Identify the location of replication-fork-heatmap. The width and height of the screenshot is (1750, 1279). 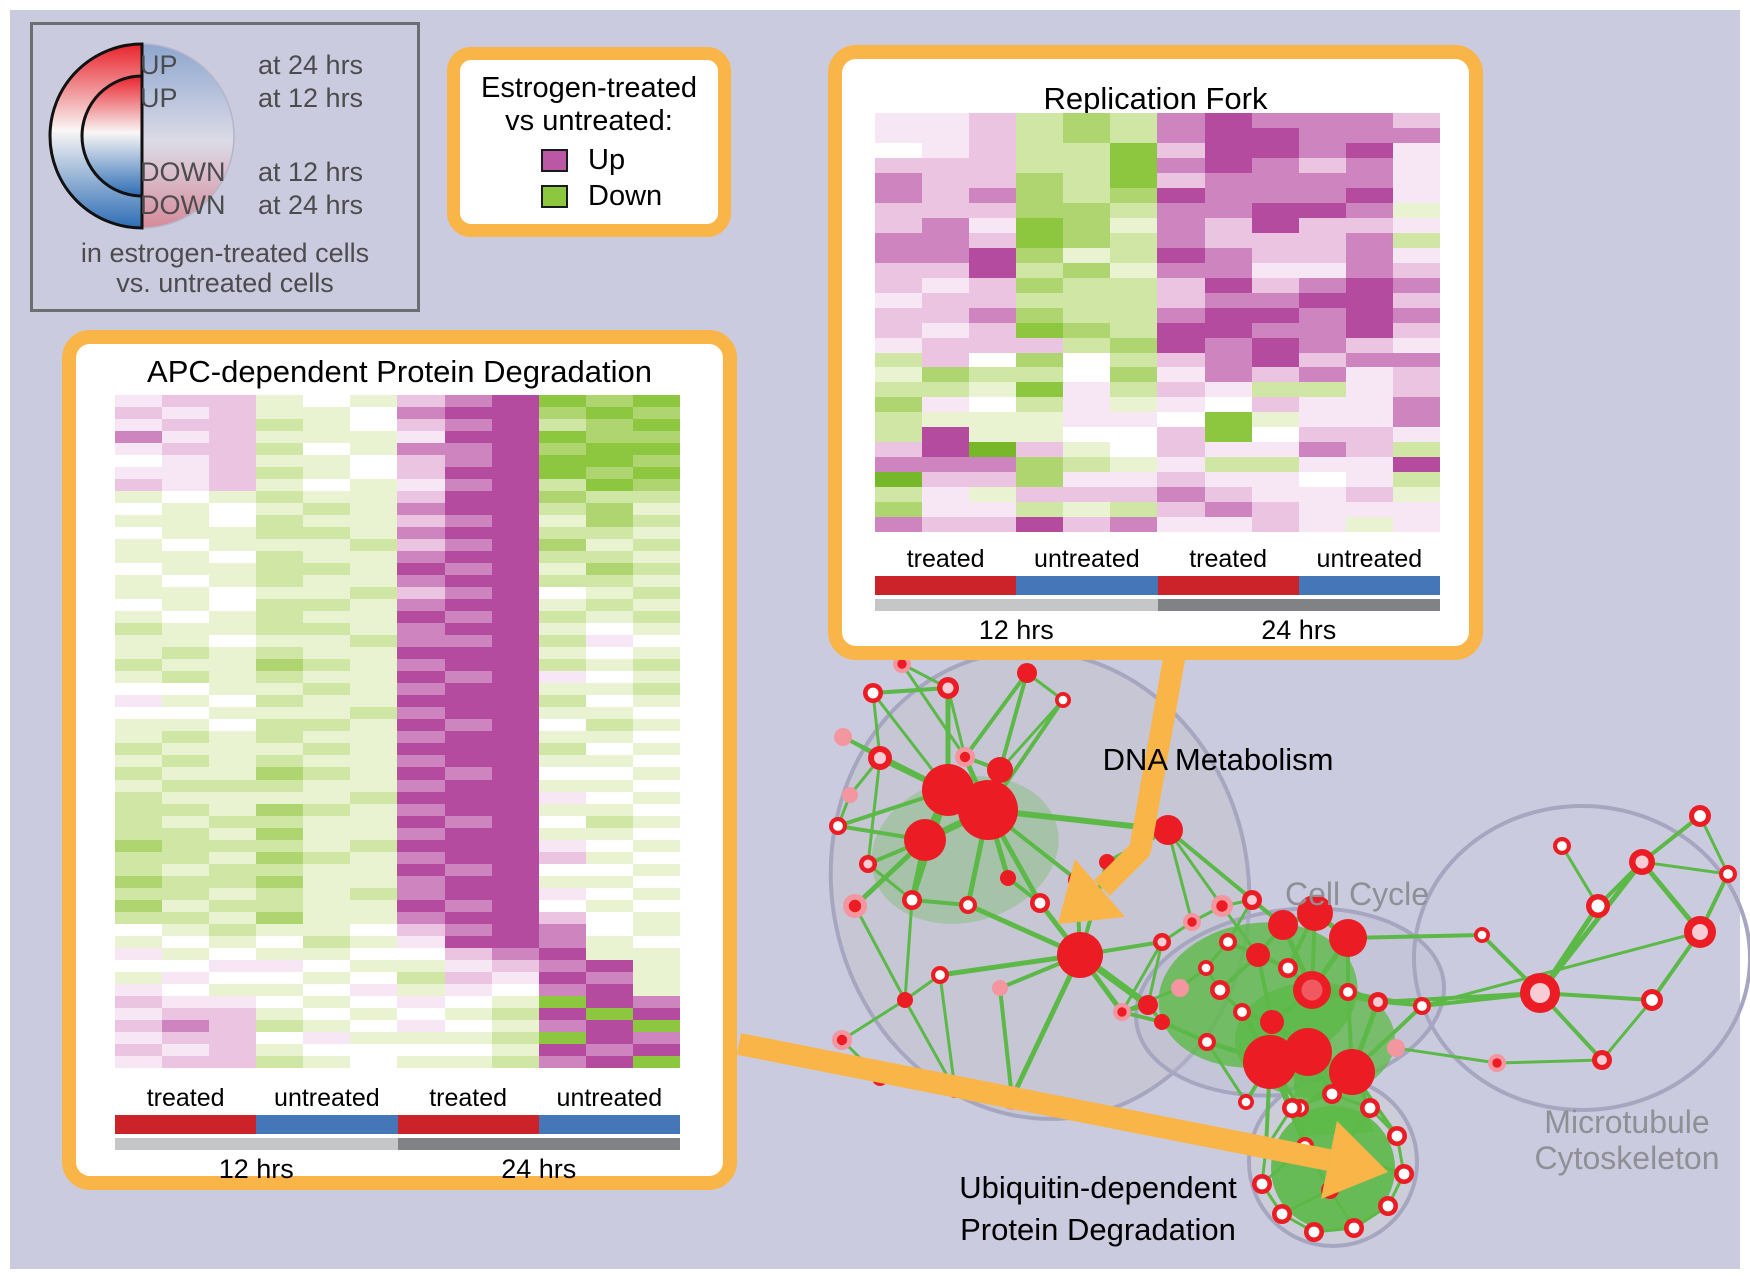
(1157, 323).